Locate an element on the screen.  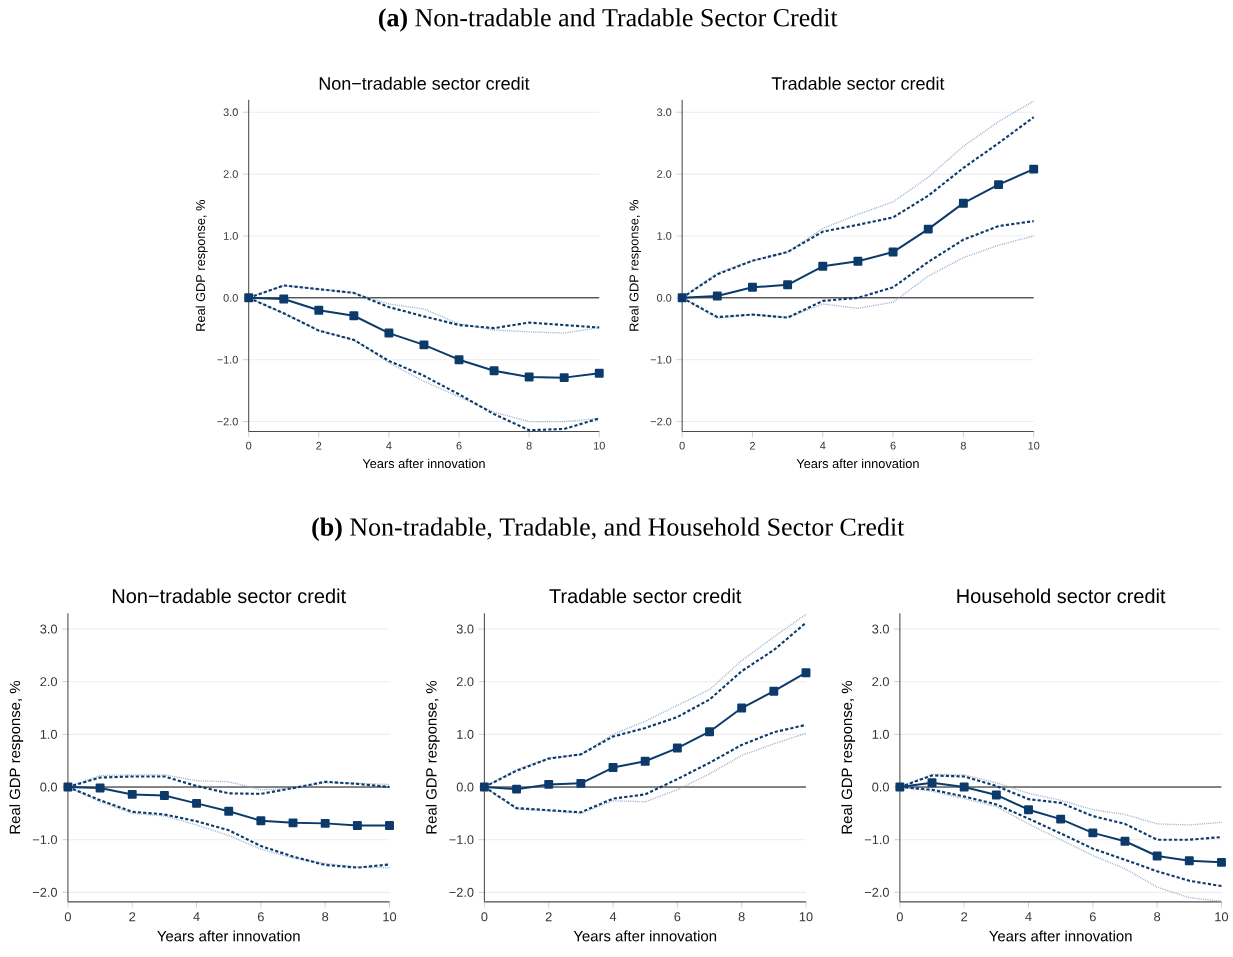
text: (b) Non-tradable, Tradable, and Household Sector Credit is located at coordinates (608, 529).